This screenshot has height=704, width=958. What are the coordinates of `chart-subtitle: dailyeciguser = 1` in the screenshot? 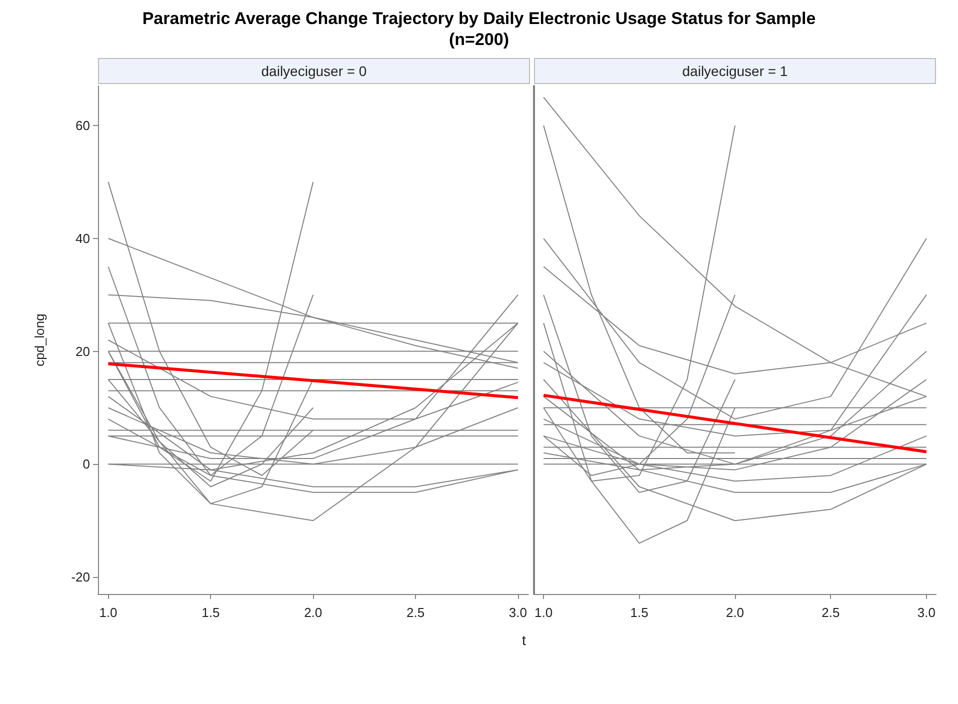 It's located at (735, 71).